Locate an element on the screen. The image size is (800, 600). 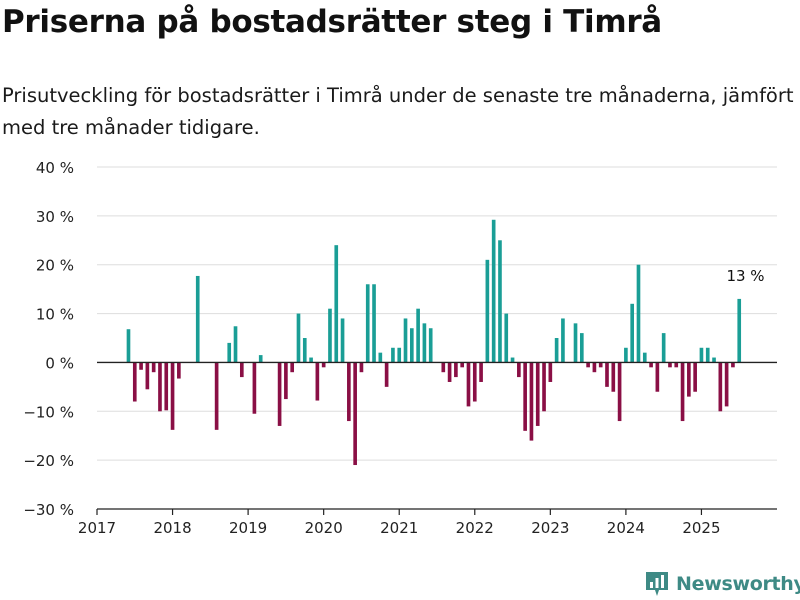
brand-name: Newsworthy is located at coordinates (738, 584).